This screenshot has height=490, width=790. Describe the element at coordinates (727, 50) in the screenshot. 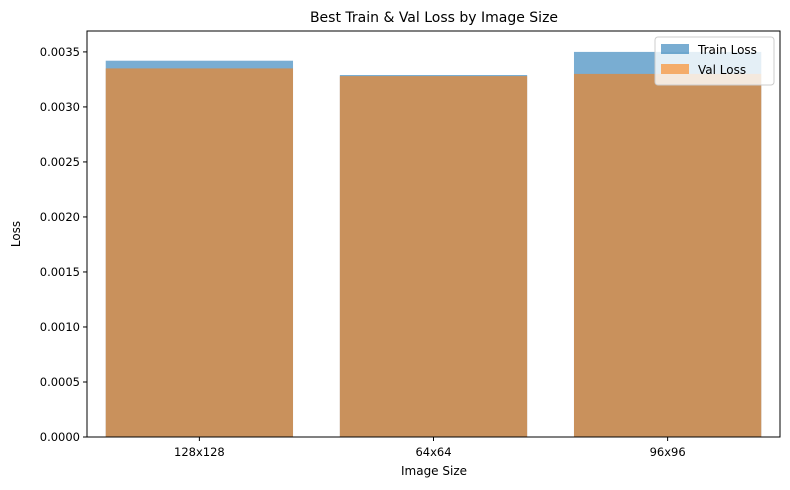

I see `legend-label: Train Loss` at that location.